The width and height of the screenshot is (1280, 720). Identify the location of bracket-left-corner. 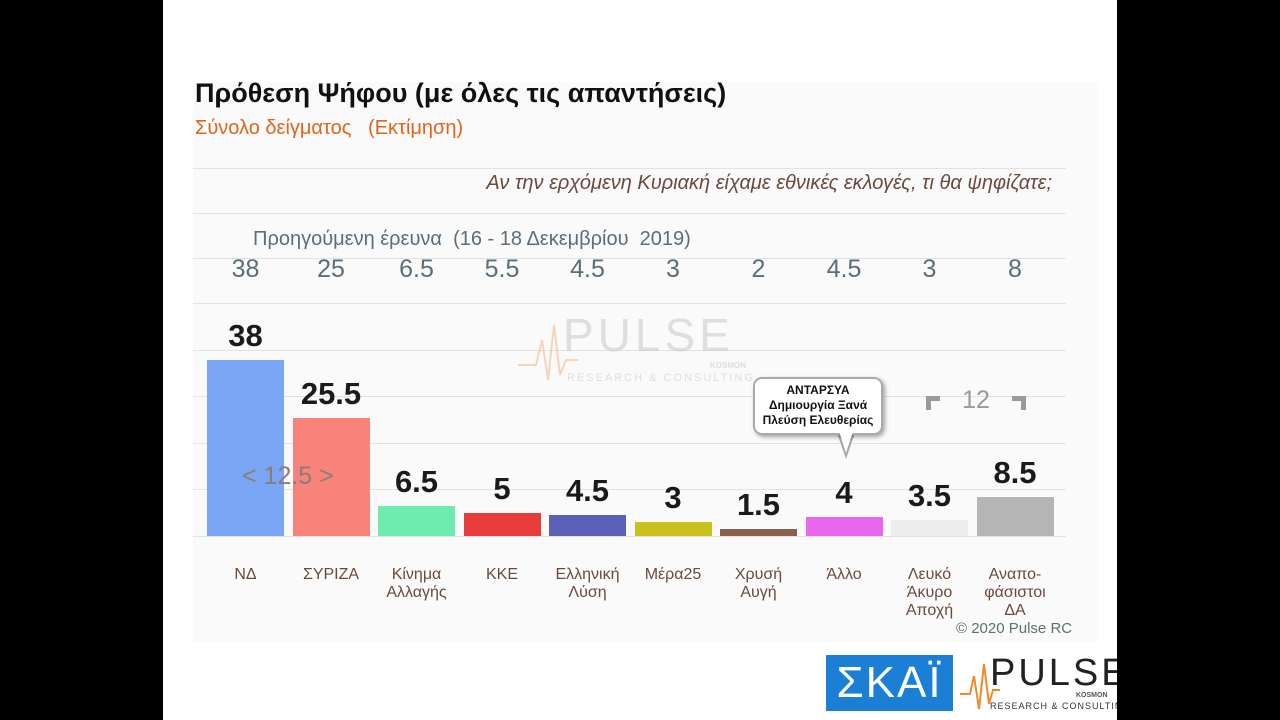
(933, 403).